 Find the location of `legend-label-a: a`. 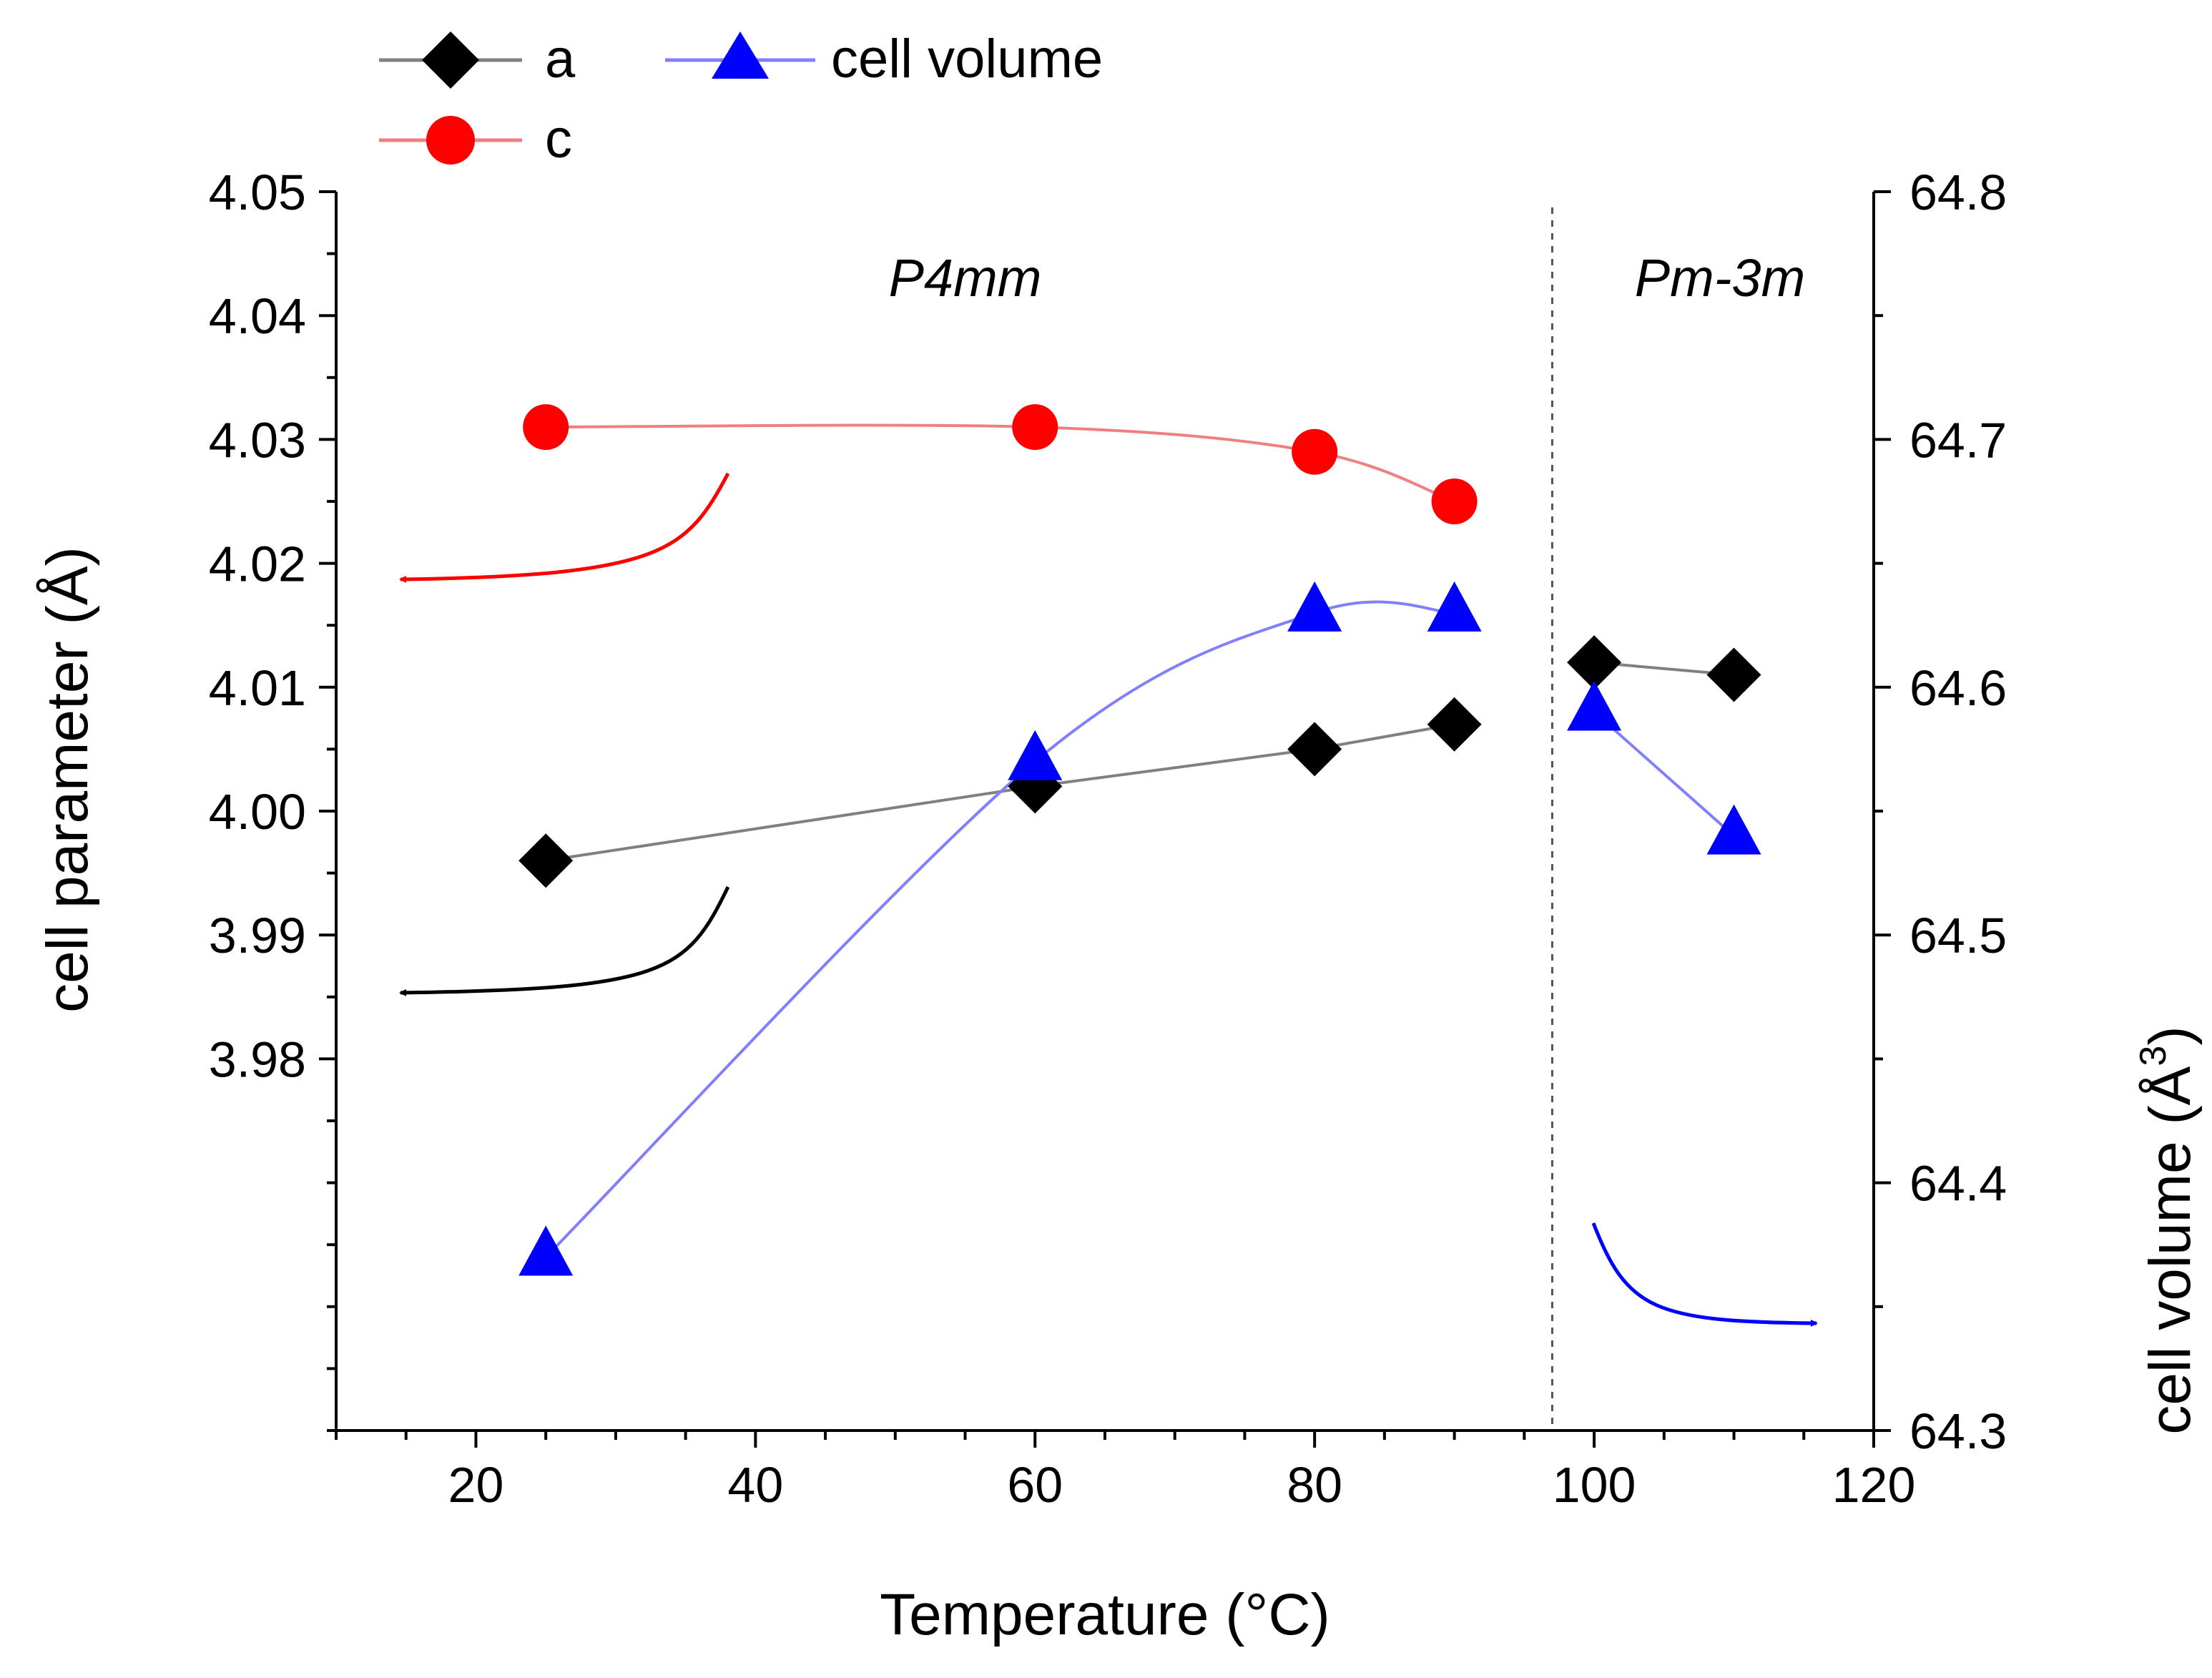

legend-label-a: a is located at coordinates (560, 59).